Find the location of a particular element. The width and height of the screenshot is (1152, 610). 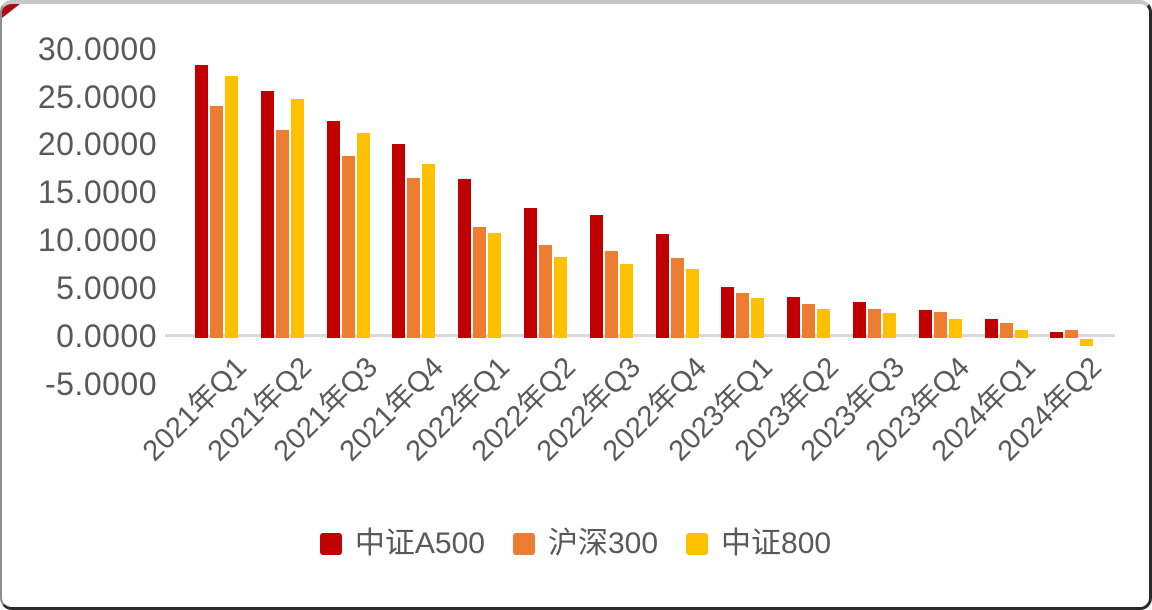

bar-中证A500-2023年Q4 is located at coordinates (925, 324).